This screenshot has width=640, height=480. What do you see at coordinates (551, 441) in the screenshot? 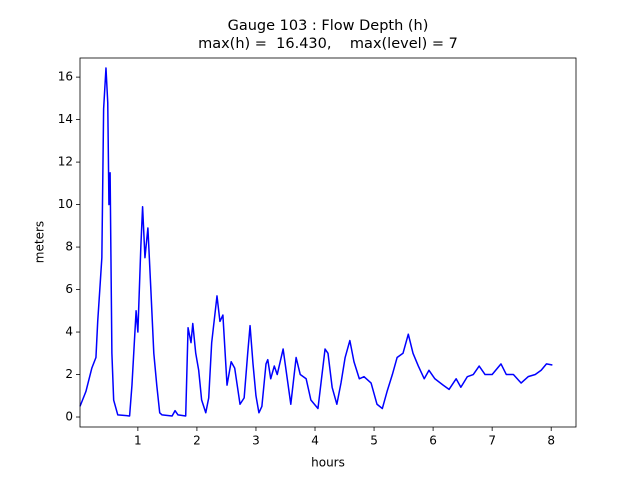
I see `x-tick-label: 8` at bounding box center [551, 441].